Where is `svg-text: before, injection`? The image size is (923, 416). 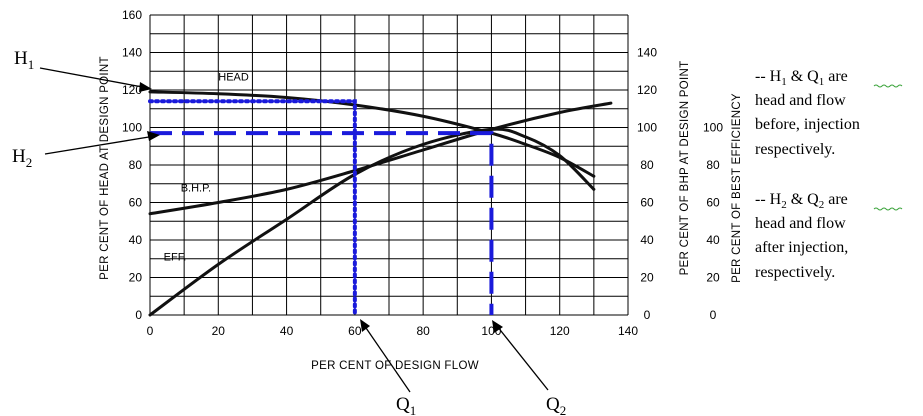
svg-text: before, injection is located at coordinates (807, 124).